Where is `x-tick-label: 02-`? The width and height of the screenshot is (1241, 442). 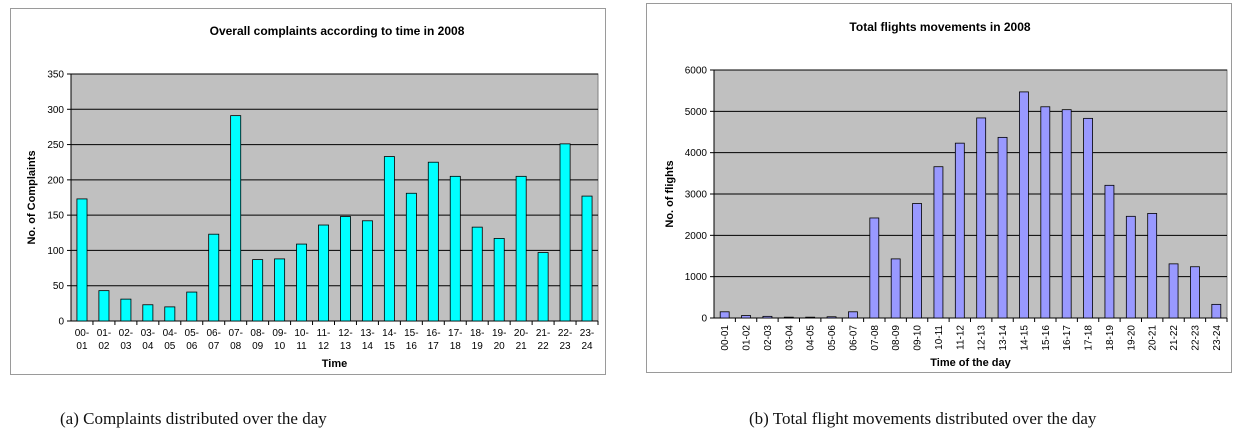 x-tick-label: 02- is located at coordinates (126, 333).